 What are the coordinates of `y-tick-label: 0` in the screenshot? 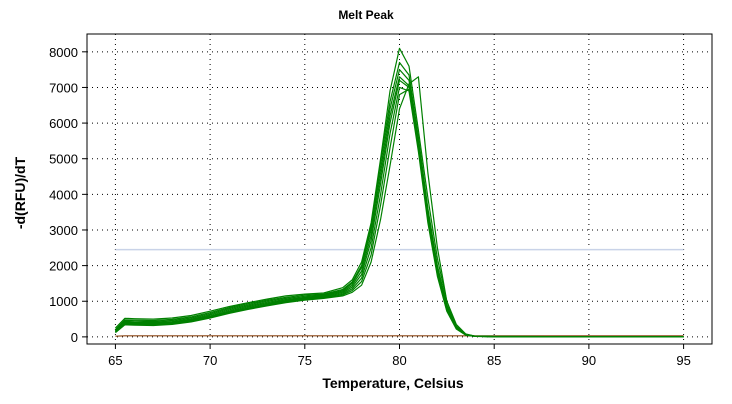 It's located at (74, 337).